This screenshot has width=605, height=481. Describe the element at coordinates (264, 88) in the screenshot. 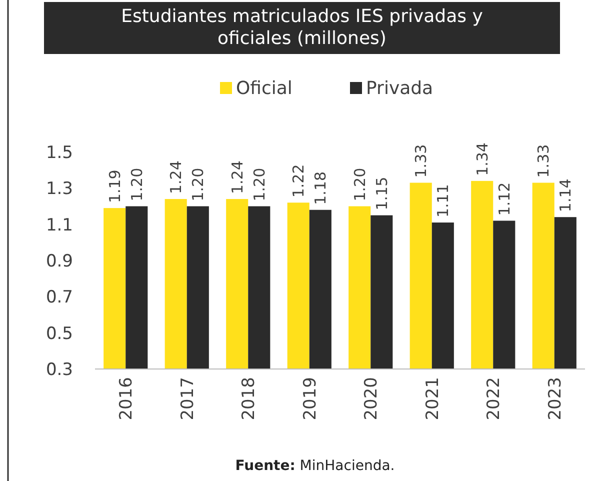

I see `legend-label: Oficial` at that location.